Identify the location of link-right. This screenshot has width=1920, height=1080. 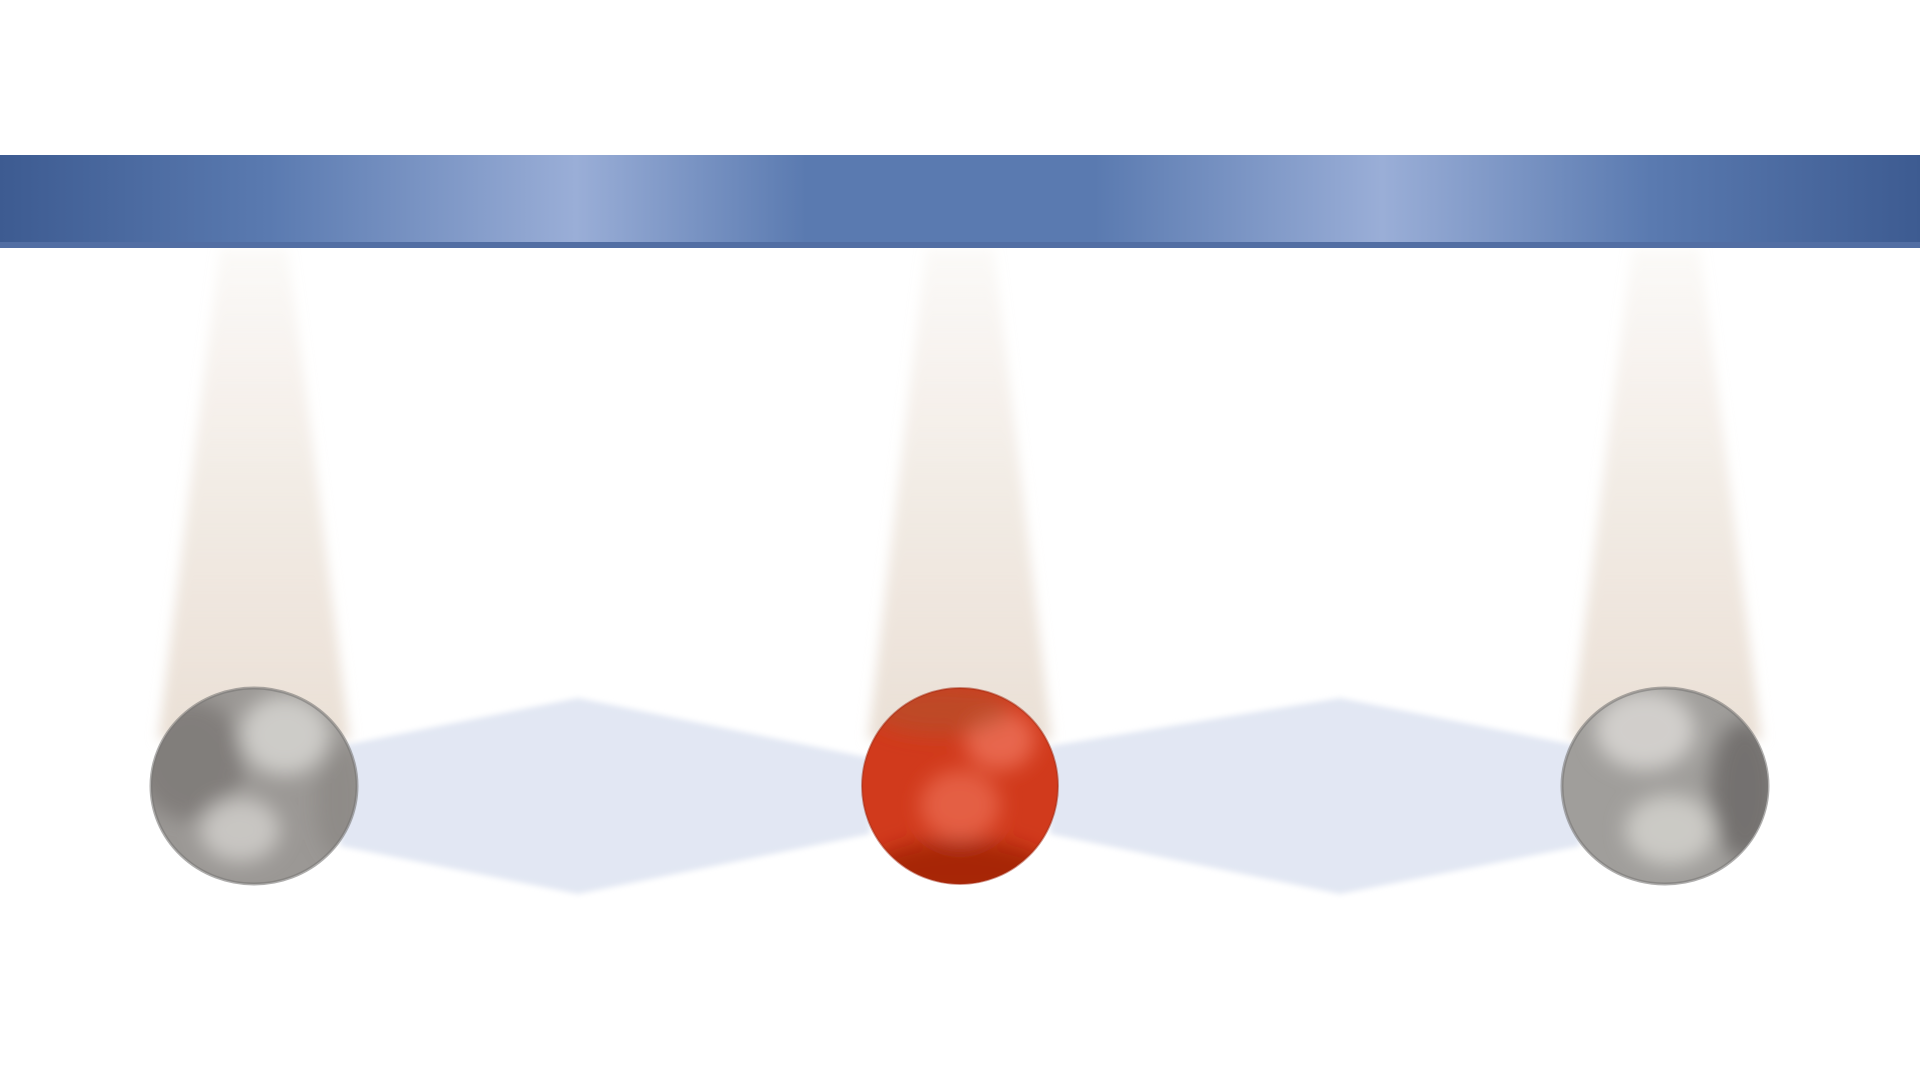
(1315, 796).